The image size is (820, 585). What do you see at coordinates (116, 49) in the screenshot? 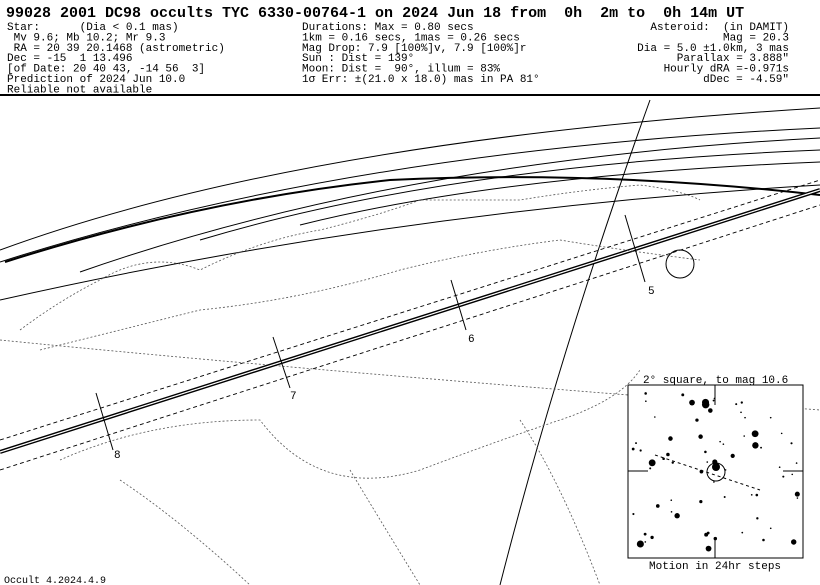
I see `info-line: RA = 20 39 20.1468 (astrometric)` at bounding box center [116, 49].